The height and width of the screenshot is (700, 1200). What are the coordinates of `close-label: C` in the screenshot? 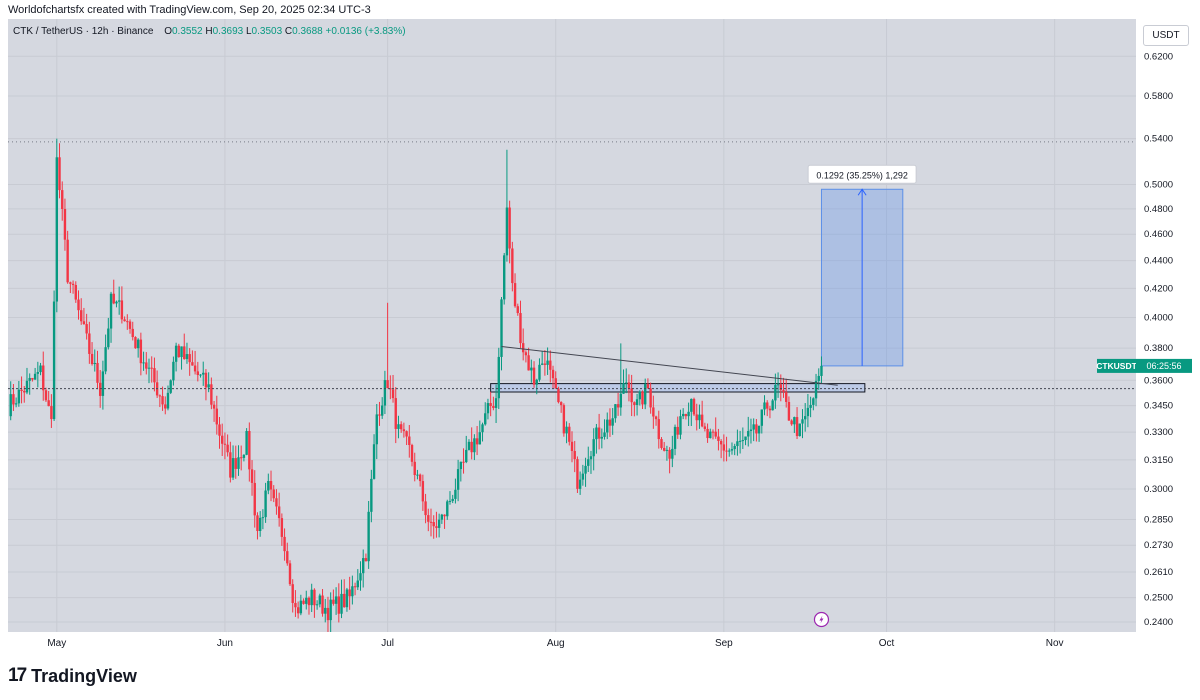 It's located at (288, 31).